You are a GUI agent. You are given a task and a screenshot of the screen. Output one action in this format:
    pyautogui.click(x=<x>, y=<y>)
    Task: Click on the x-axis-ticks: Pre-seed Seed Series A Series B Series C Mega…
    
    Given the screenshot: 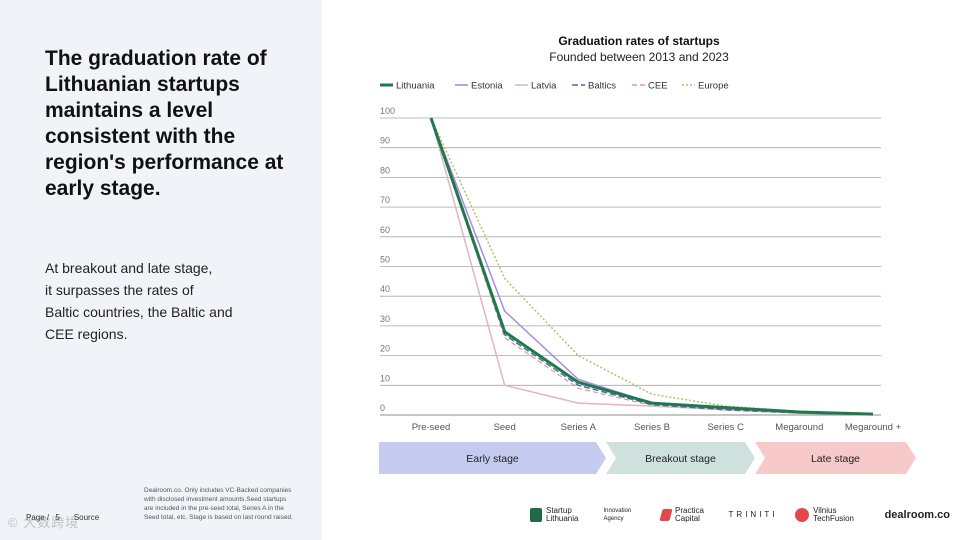 What is the action you would take?
    pyautogui.click(x=657, y=427)
    